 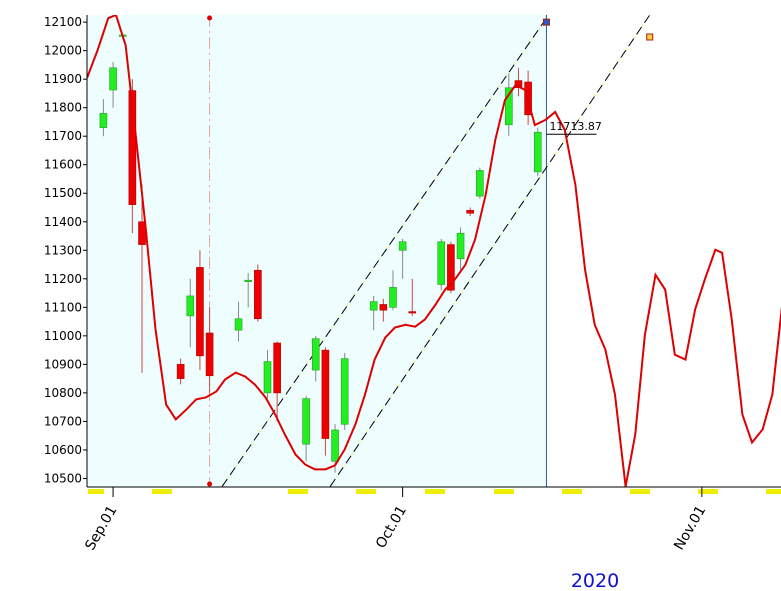 I want to click on year-label: 2020, so click(x=595, y=580).